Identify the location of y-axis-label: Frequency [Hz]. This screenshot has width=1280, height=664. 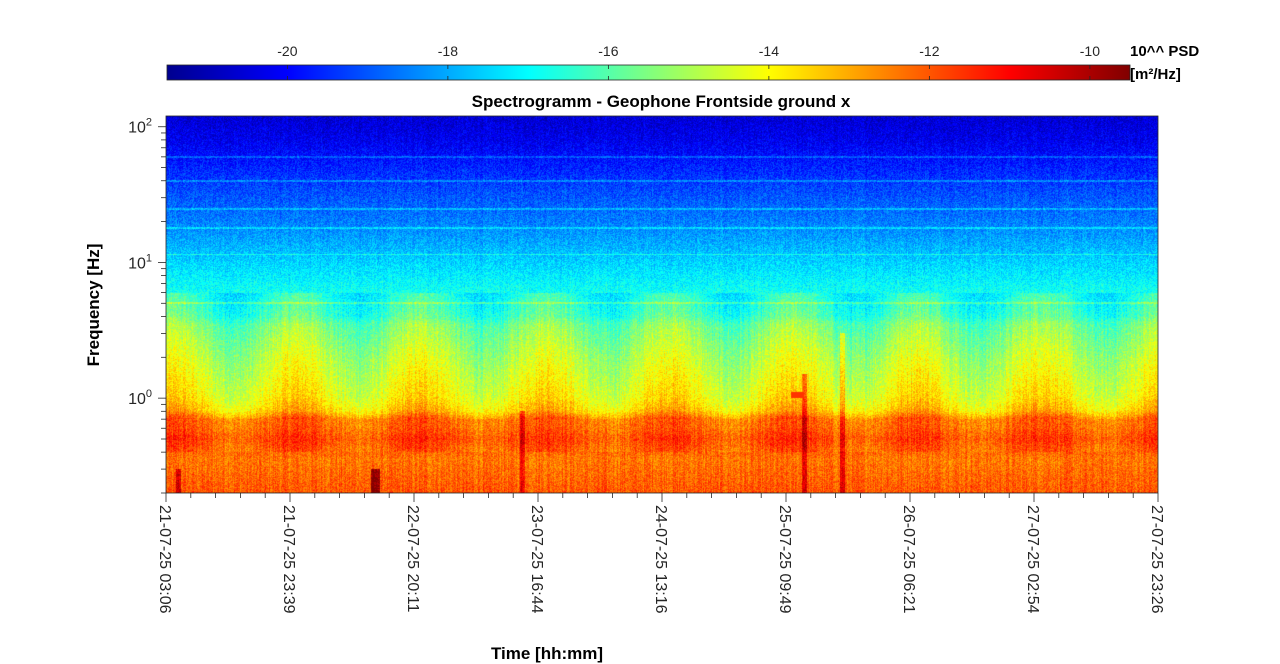
(93, 305).